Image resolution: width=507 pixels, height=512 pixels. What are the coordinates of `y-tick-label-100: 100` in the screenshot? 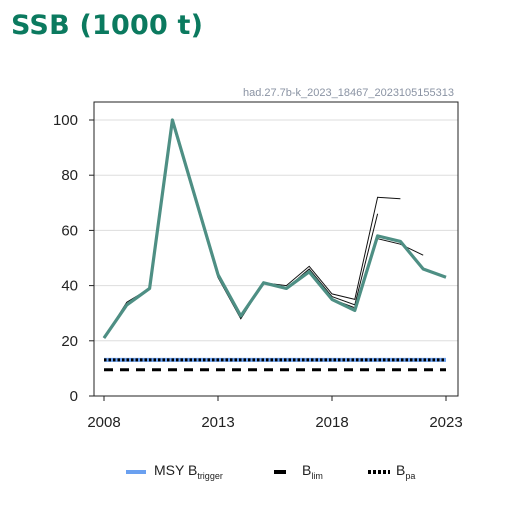 It's located at (65, 120).